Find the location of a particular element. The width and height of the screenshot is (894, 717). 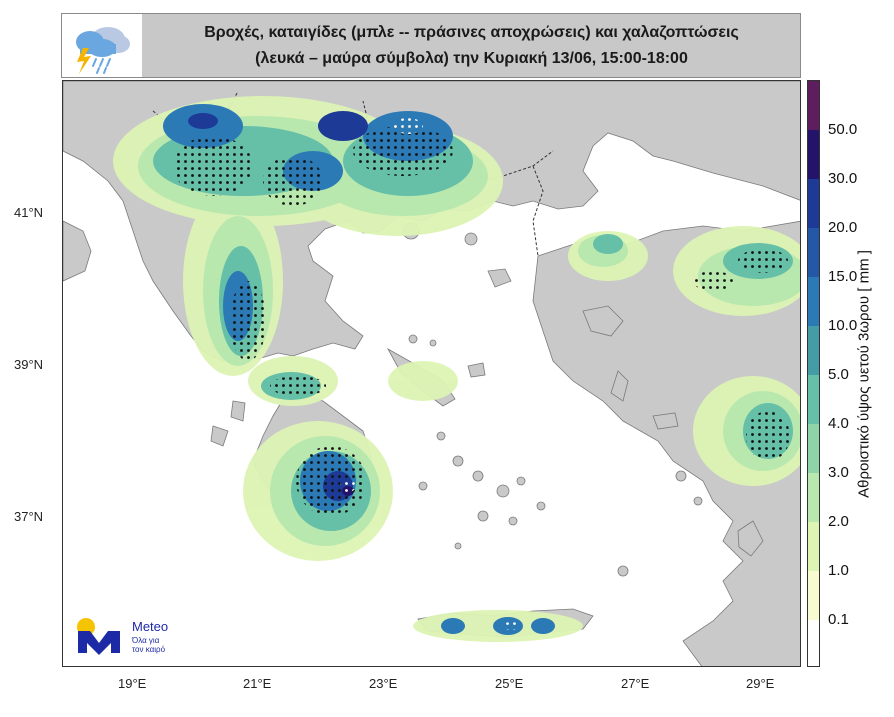

colorbar-label-50: 50.0 is located at coordinates (843, 129).